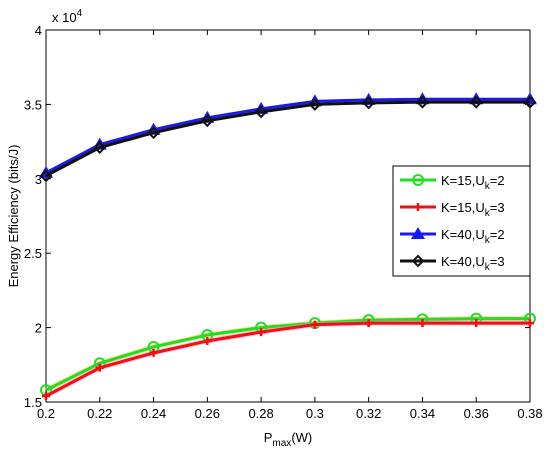 This screenshot has height=452, width=550. I want to click on x-tick-label: 0.22, so click(99, 413).